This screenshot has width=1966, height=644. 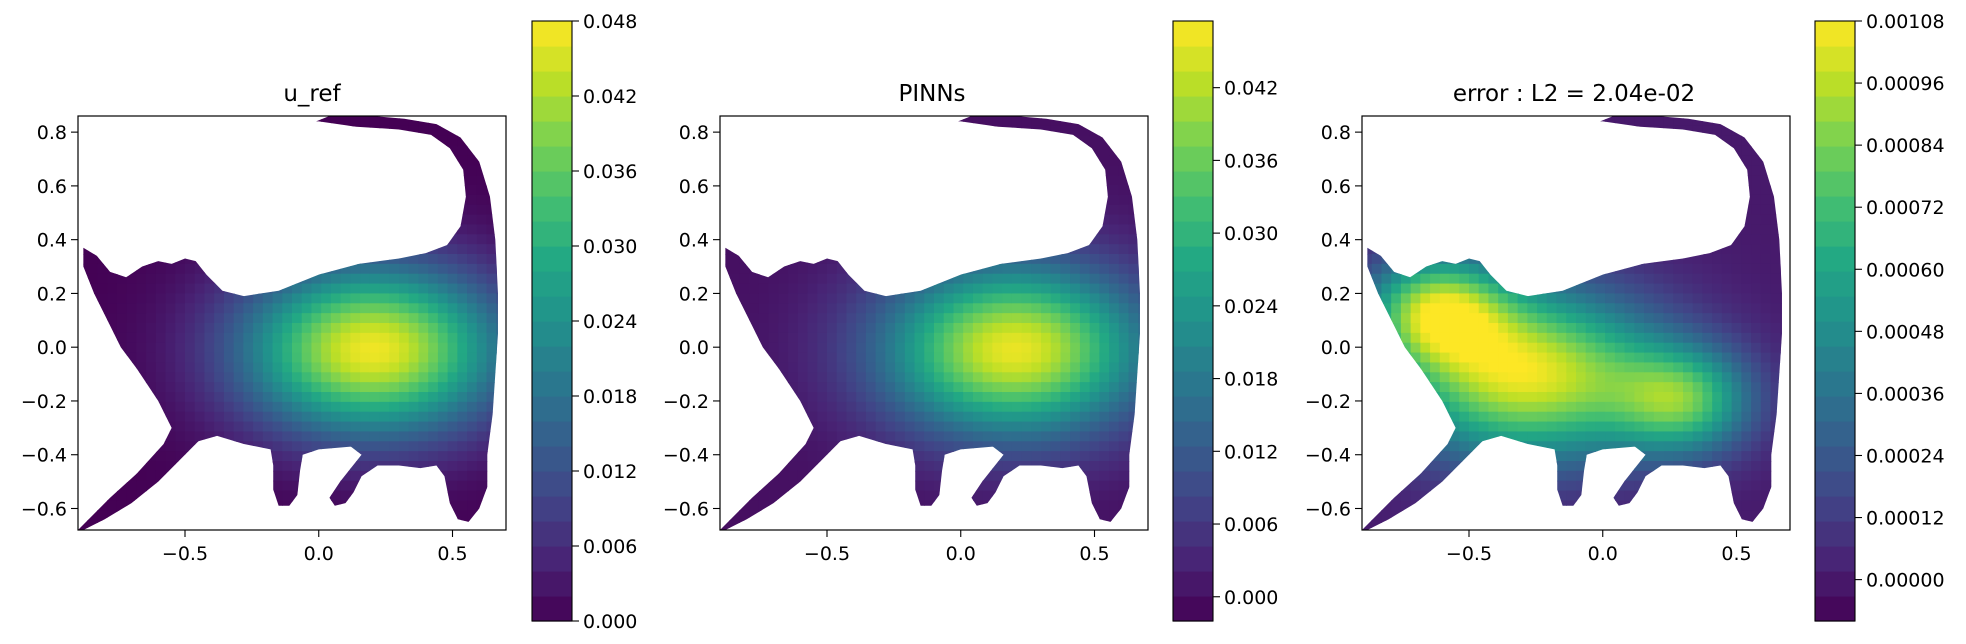 I want to click on y-tick-label: 0.2, so click(x=694, y=294).